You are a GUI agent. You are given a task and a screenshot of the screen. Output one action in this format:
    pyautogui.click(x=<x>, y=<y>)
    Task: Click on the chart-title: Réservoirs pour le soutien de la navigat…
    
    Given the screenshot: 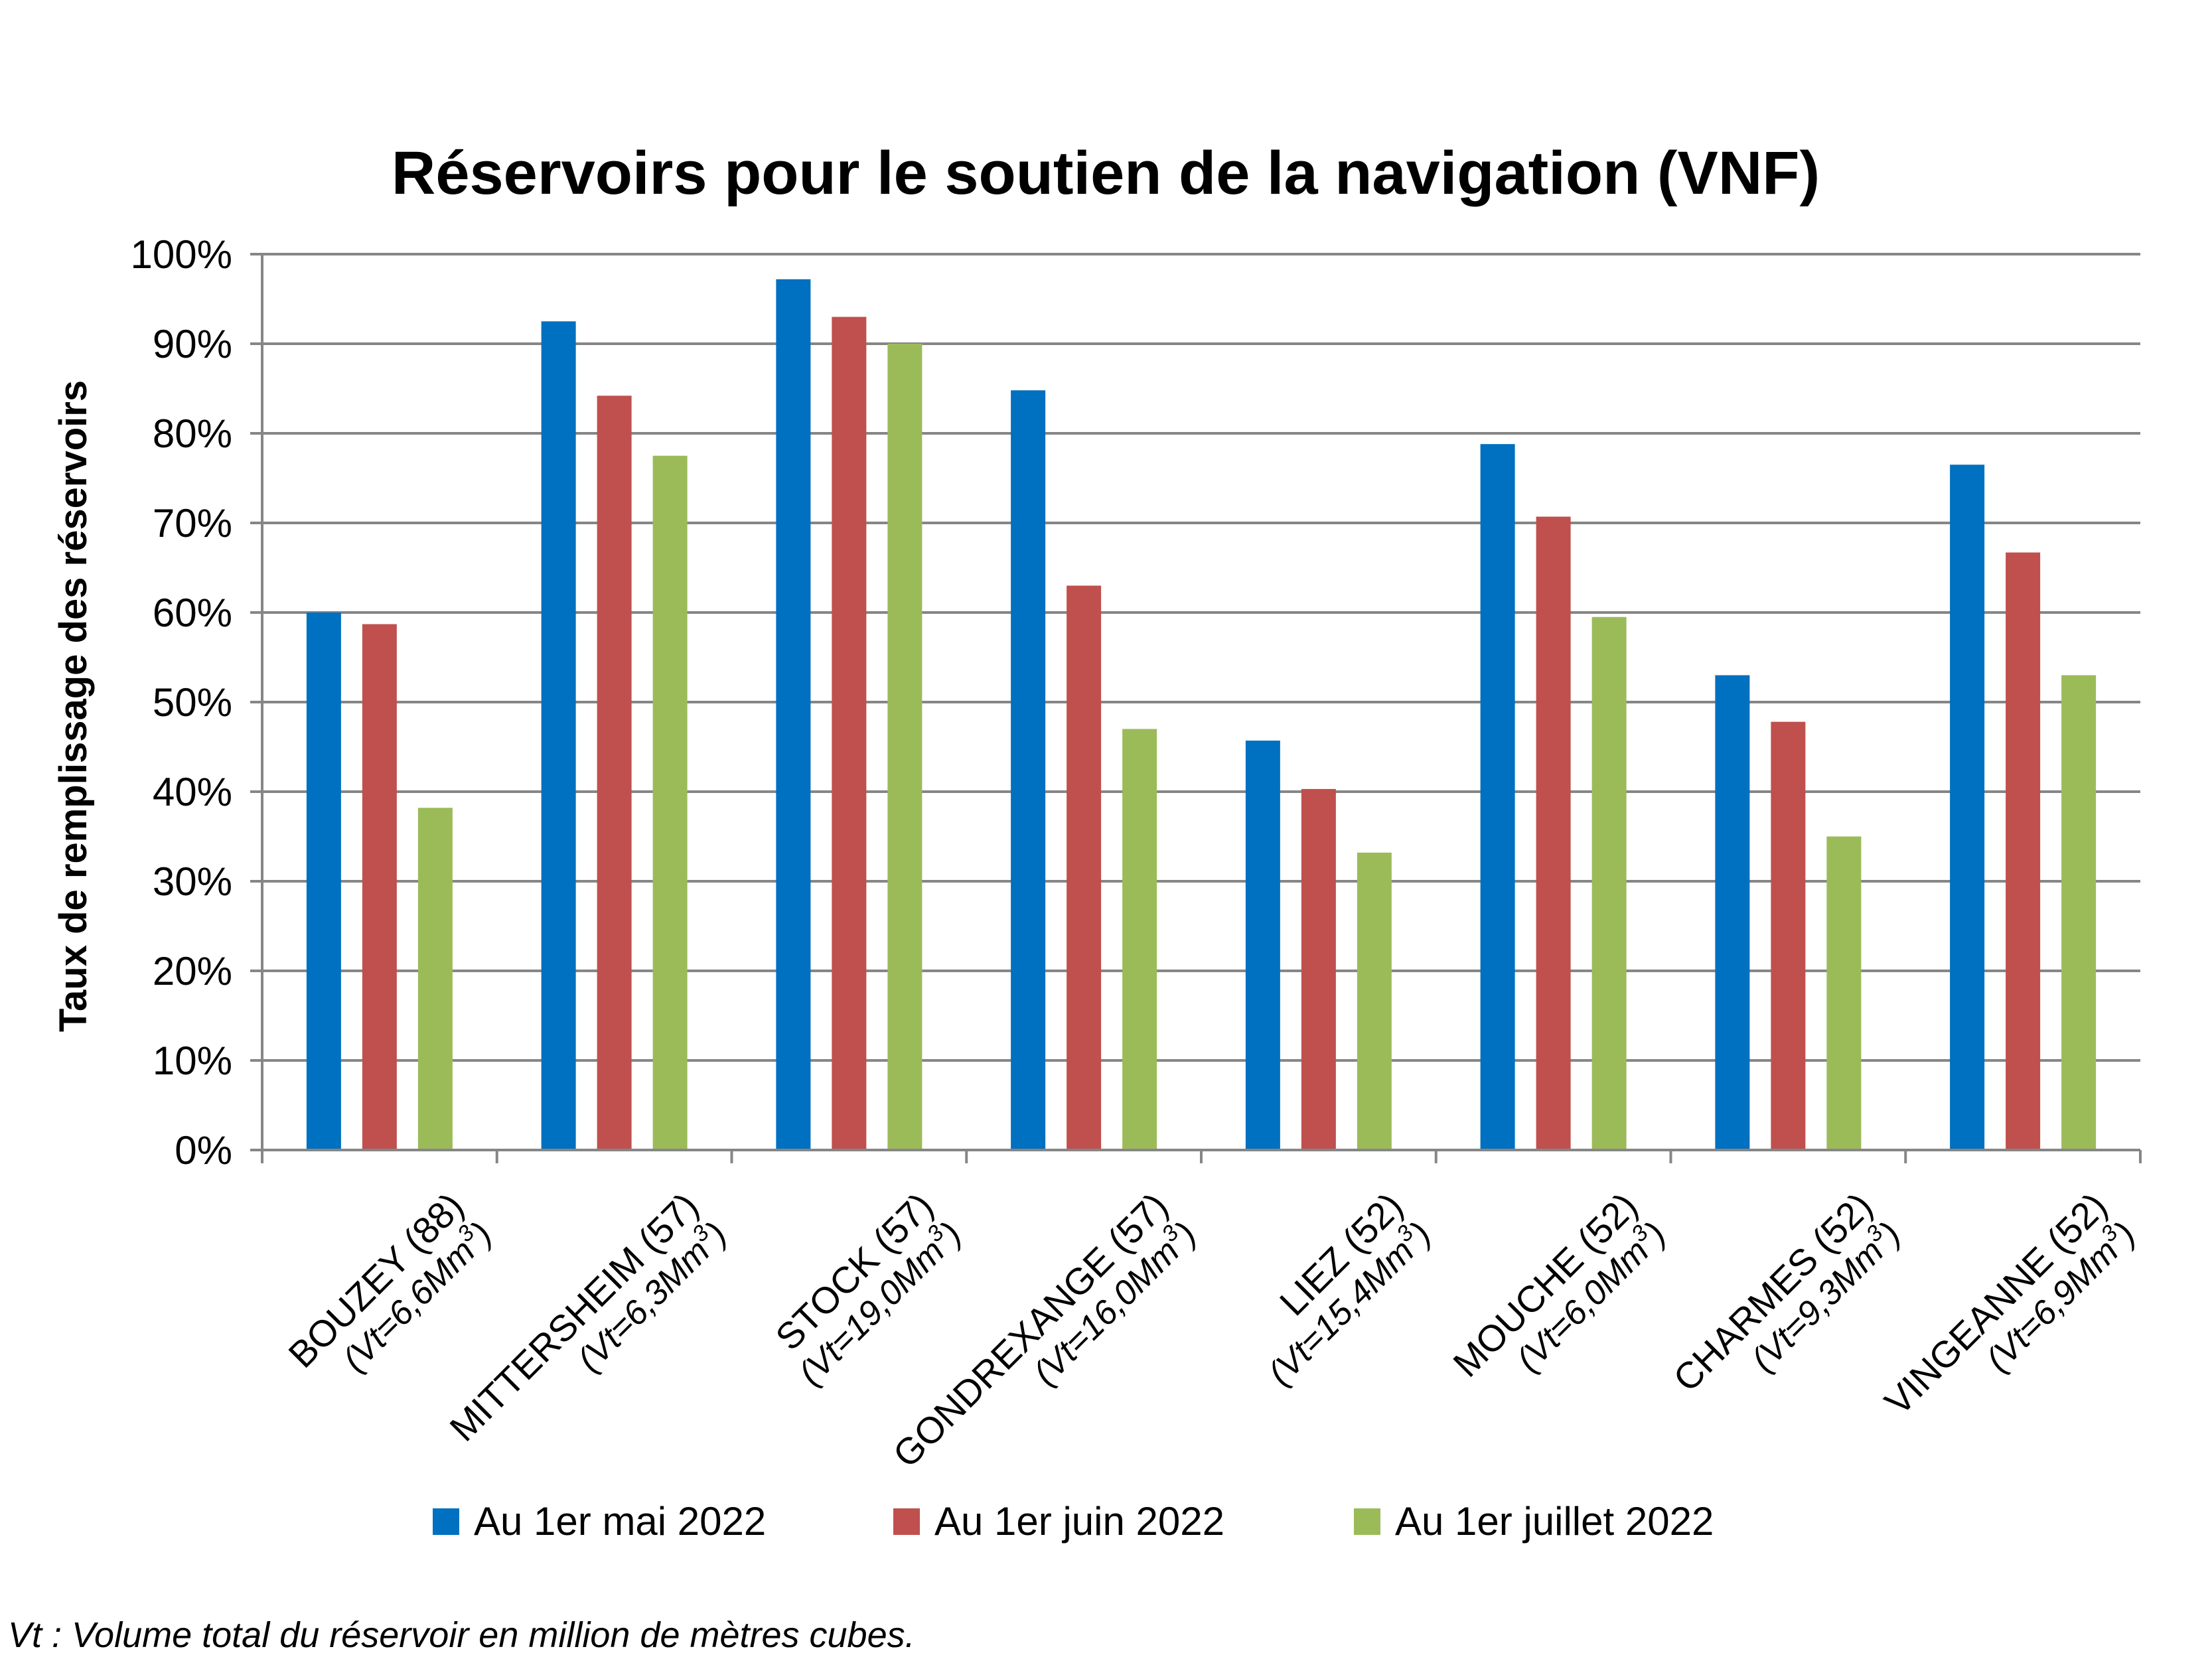 What is the action you would take?
    pyautogui.click(x=1106, y=173)
    